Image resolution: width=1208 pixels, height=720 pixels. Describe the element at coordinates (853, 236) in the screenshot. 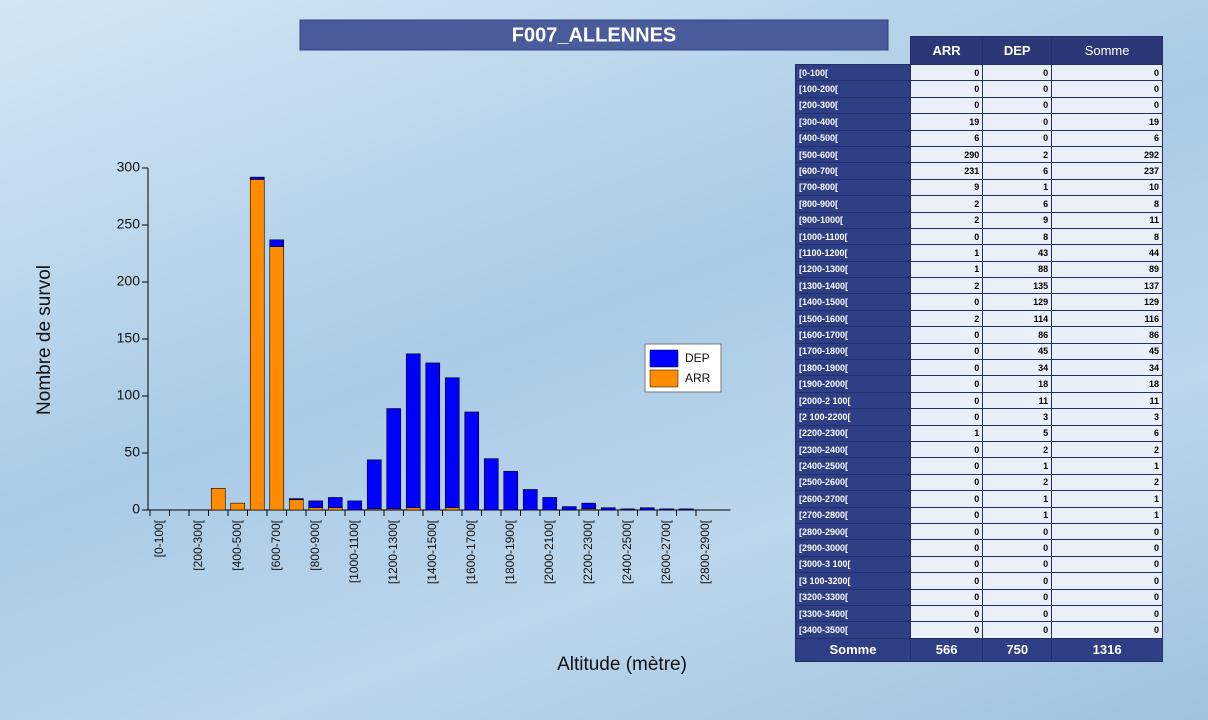

I see `row-label: [1000-1100[` at that location.